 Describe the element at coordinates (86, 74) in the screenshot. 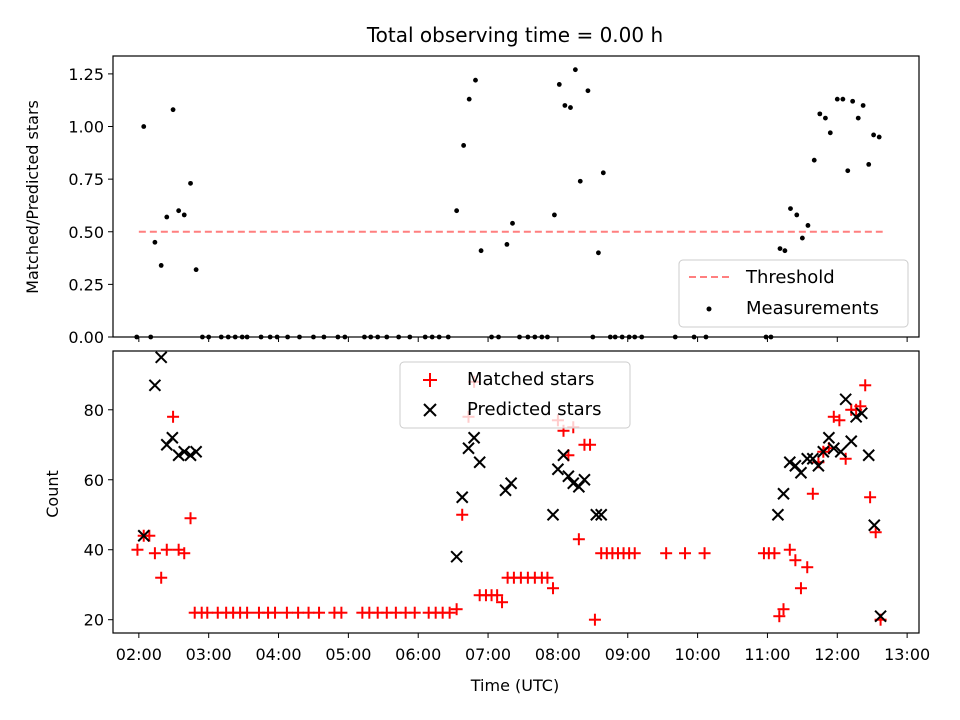

I see `top-y-tick-label: 1.25` at that location.